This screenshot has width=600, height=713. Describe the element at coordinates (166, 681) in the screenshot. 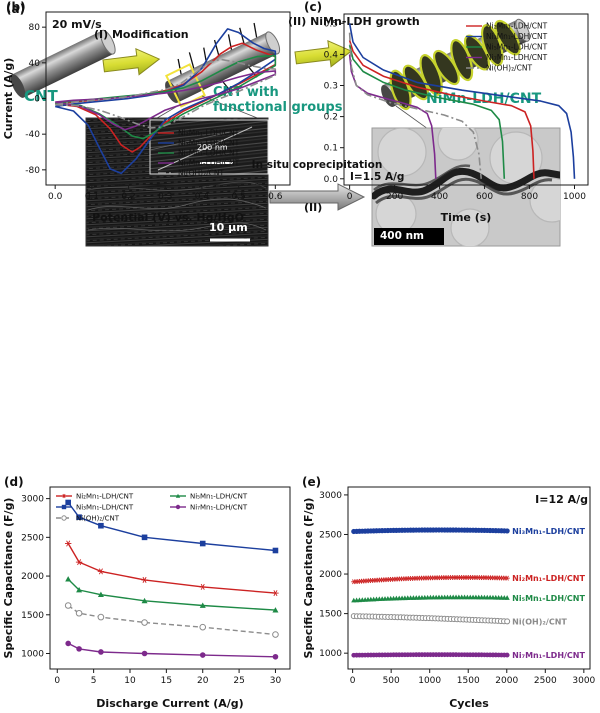

I see `svg-text: 15` at that location.